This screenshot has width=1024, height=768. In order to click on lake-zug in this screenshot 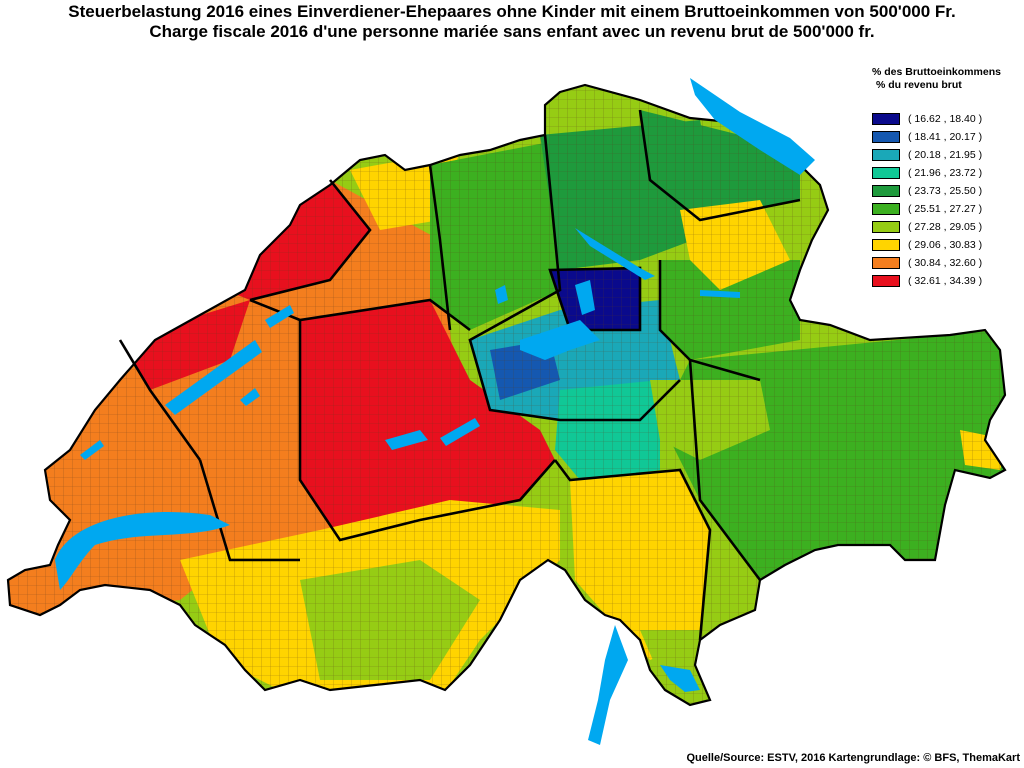, I will do `click(585, 297)`.